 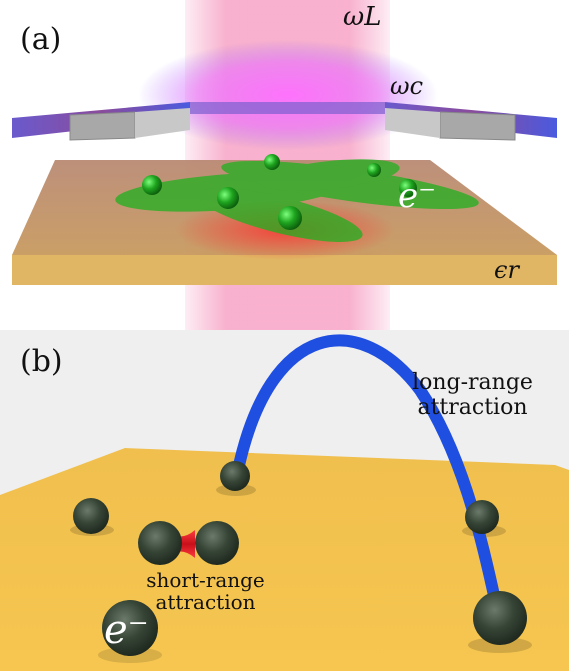 I want to click on electron-label-a: e⁻, so click(x=417, y=196).